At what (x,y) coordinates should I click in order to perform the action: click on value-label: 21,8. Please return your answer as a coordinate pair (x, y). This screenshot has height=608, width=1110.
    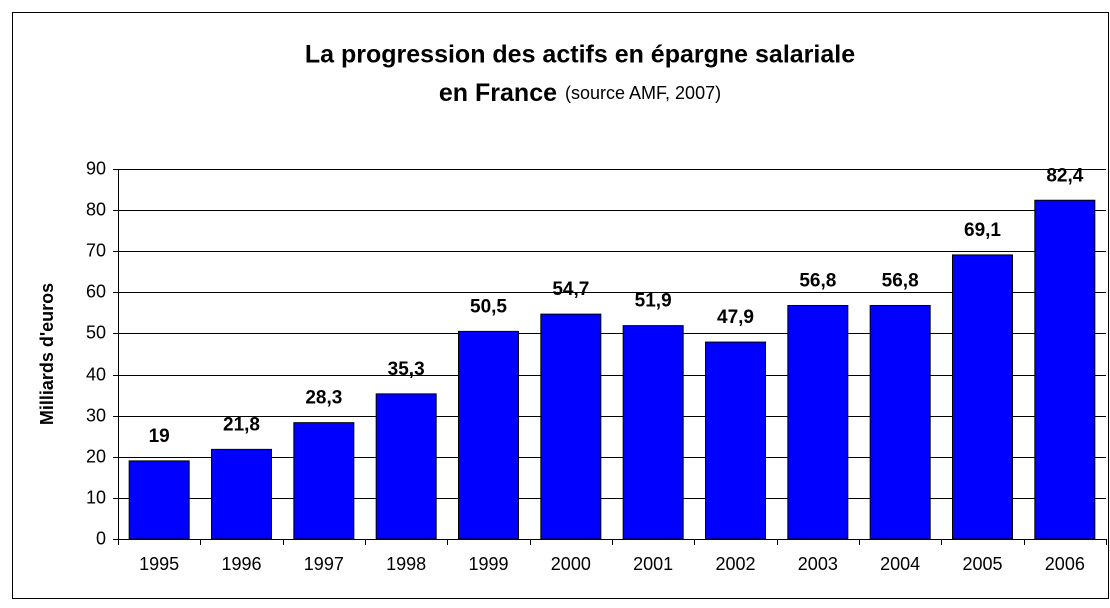
    Looking at the image, I should click on (241, 424).